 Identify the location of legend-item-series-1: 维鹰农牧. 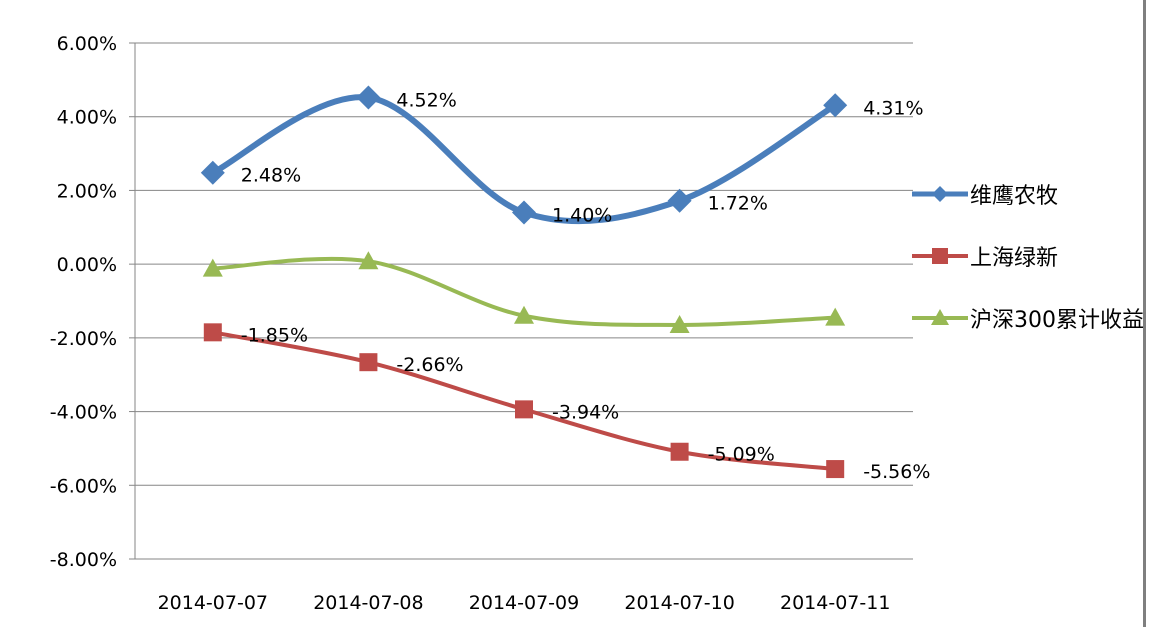
(1027, 201).